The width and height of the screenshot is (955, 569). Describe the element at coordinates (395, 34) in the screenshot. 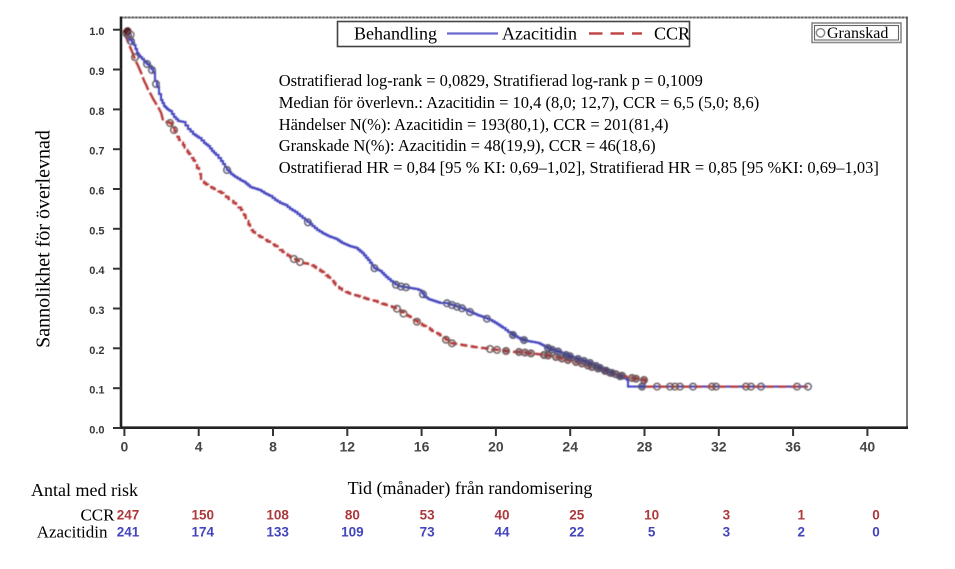

I see `svg-text: Behandling` at that location.